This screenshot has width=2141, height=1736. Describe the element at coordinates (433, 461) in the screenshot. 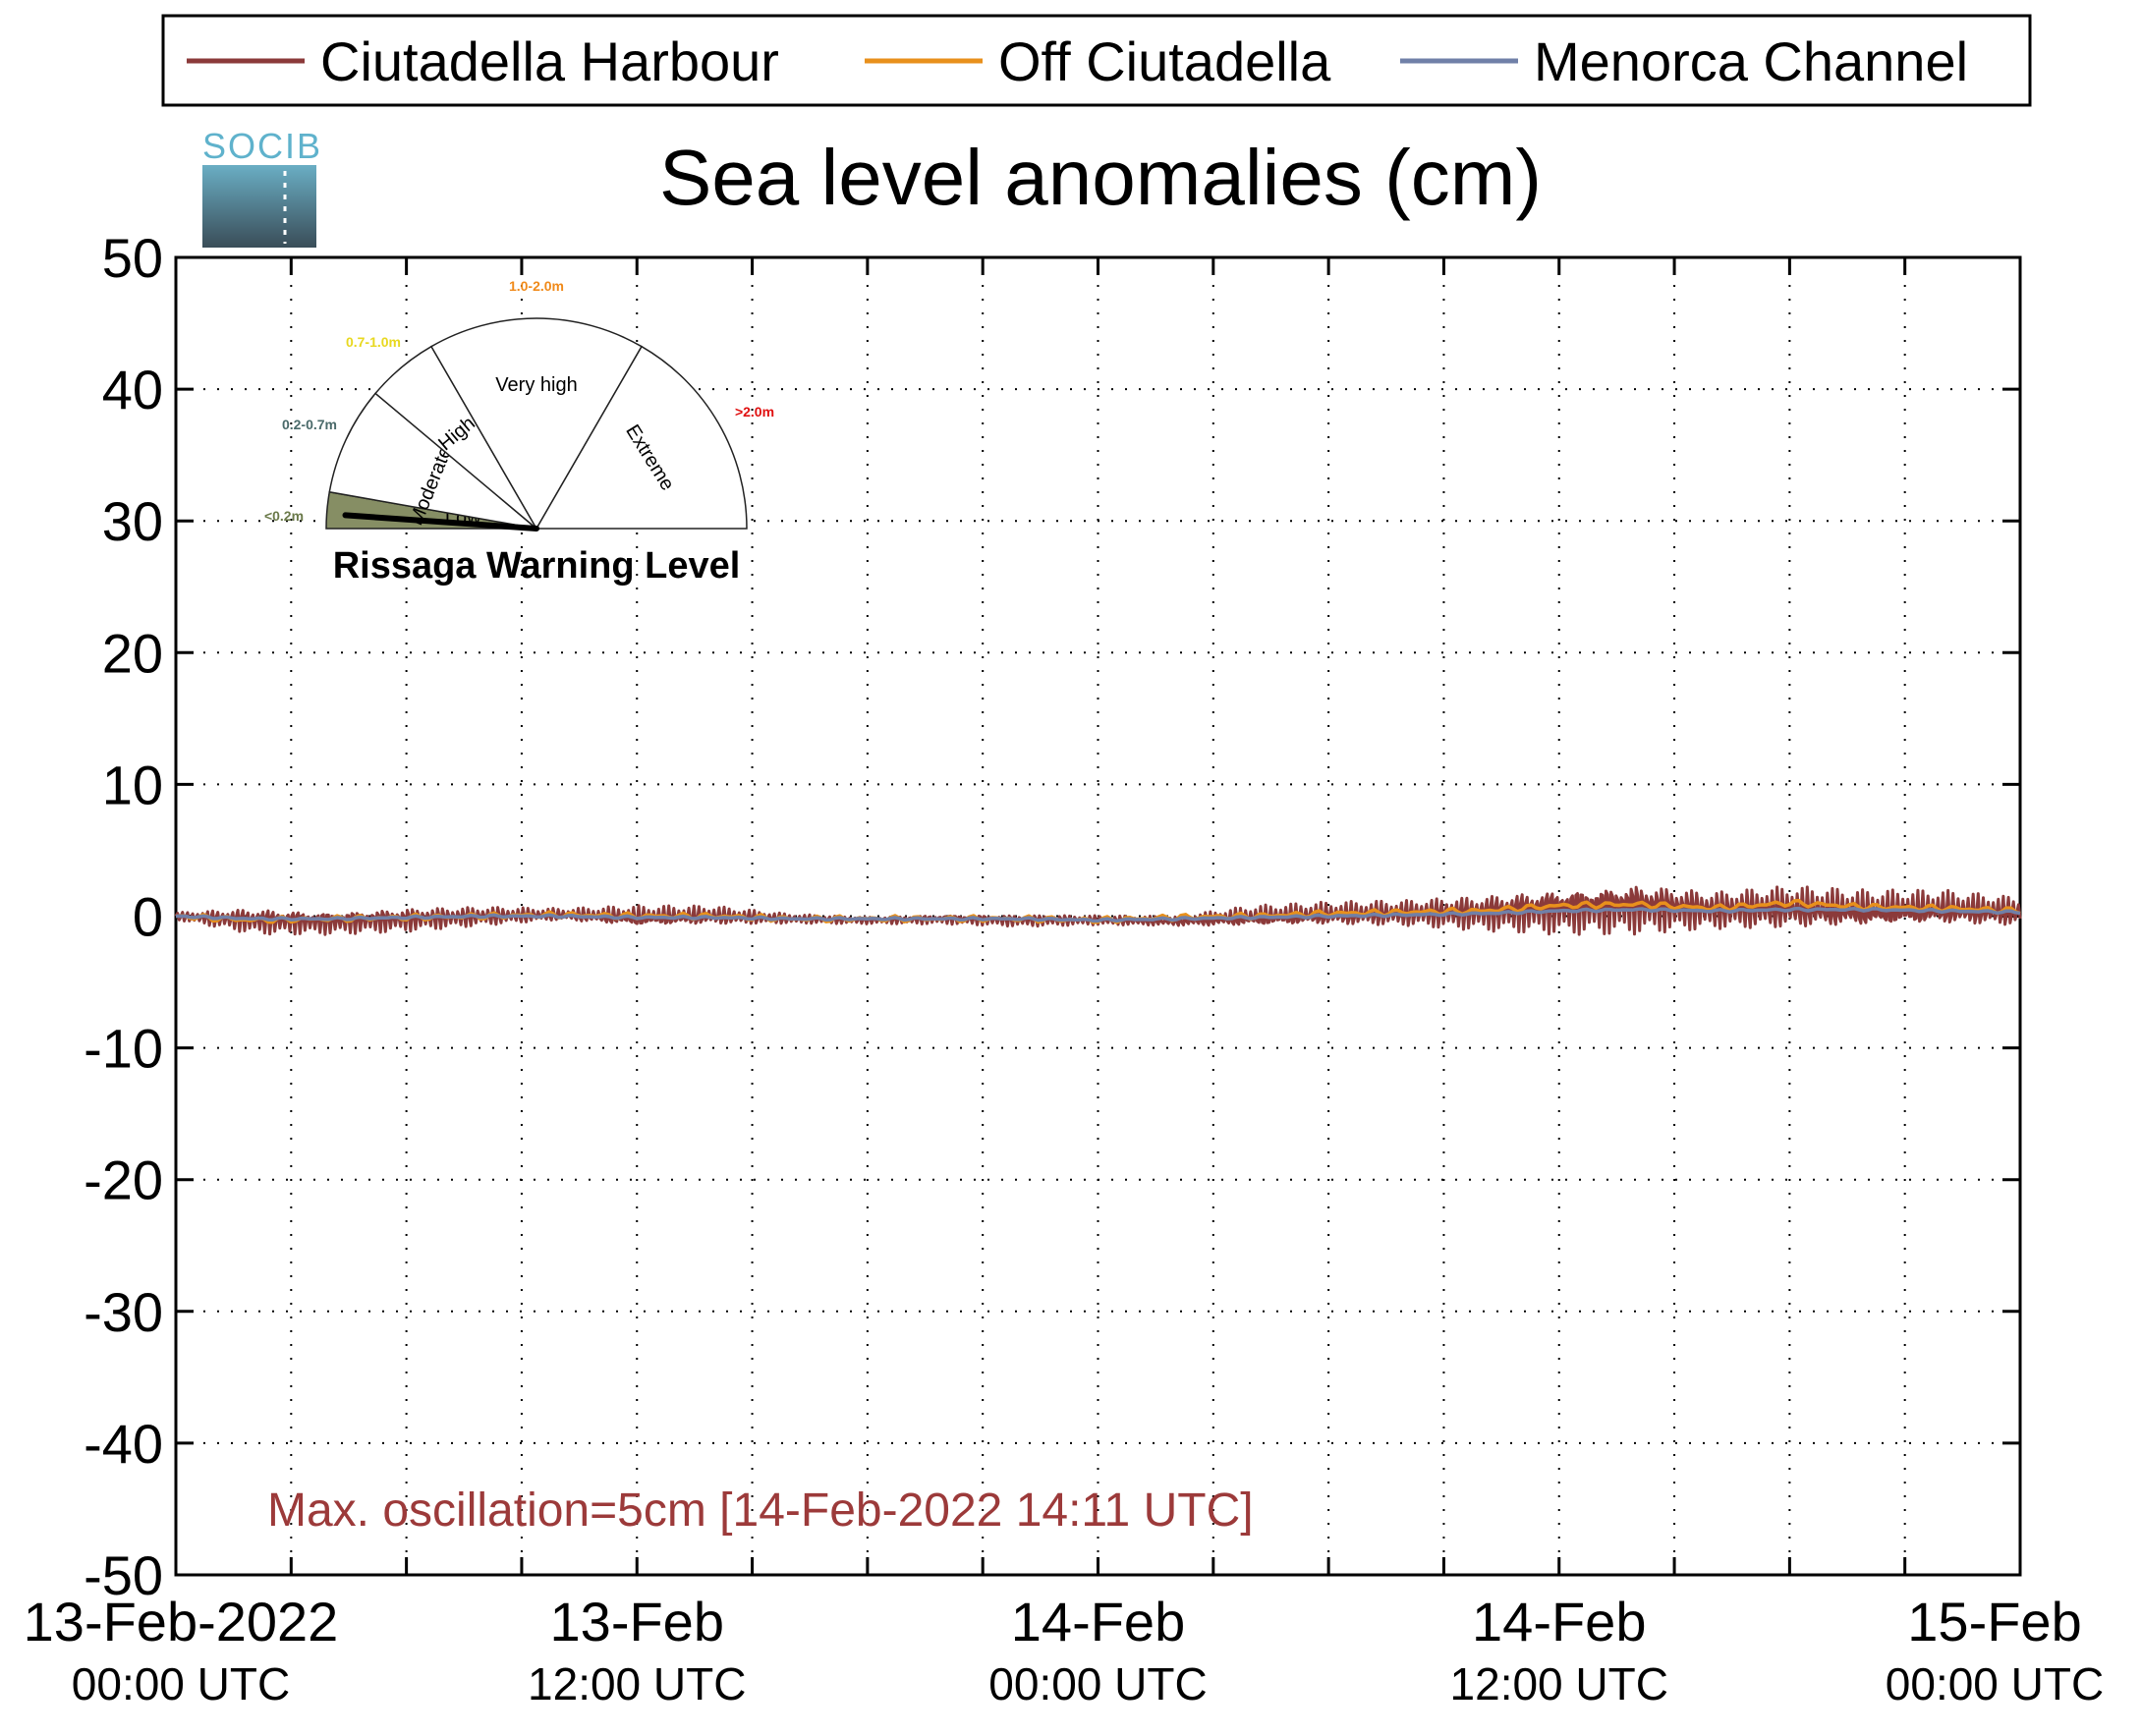

I see `gauge-sector-moderate` at that location.